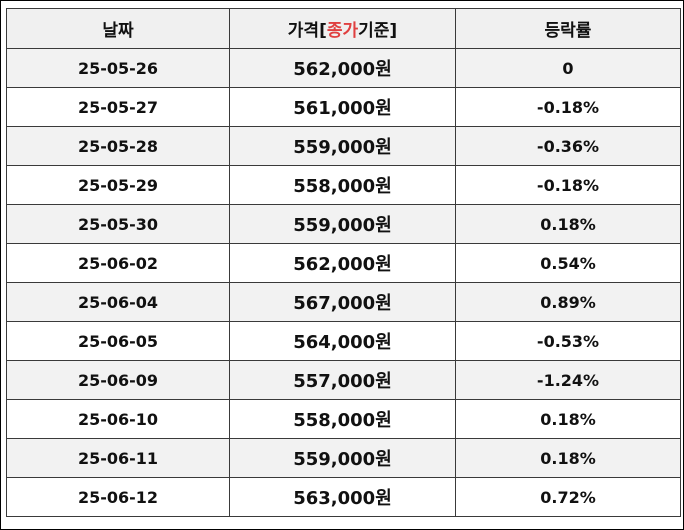 The width and height of the screenshot is (684, 530). I want to click on change-cell: 0, so click(568, 68).